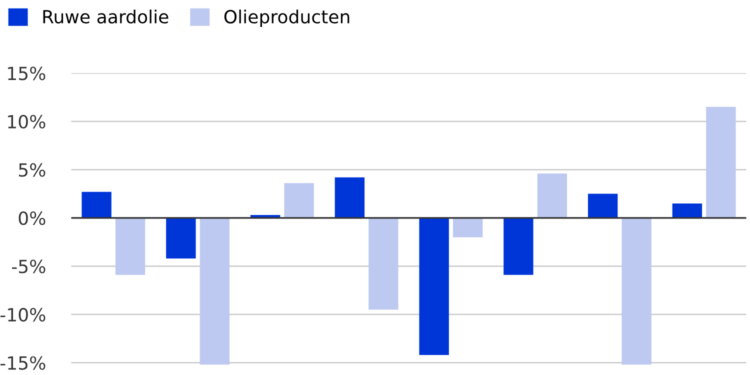 The height and width of the screenshot is (375, 750). I want to click on y-tick-label: -5%, so click(29, 267).